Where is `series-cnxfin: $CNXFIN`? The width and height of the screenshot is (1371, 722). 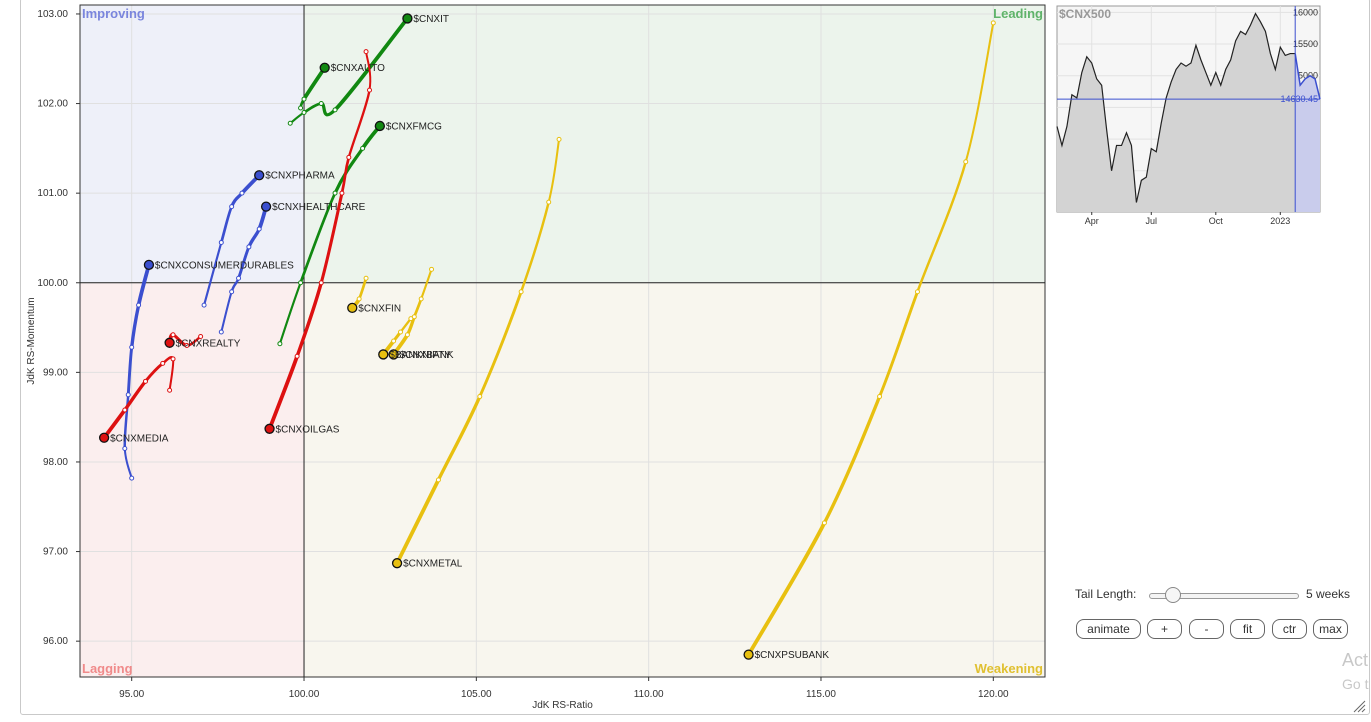
series-cnxfin: $CNXFIN is located at coordinates (374, 294).